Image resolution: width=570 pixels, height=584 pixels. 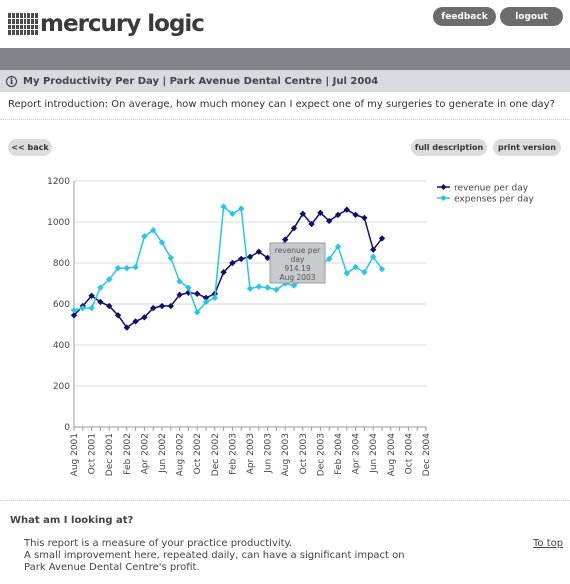 What do you see at coordinates (61, 387) in the screenshot?
I see `y-tick-label: 200` at bounding box center [61, 387].